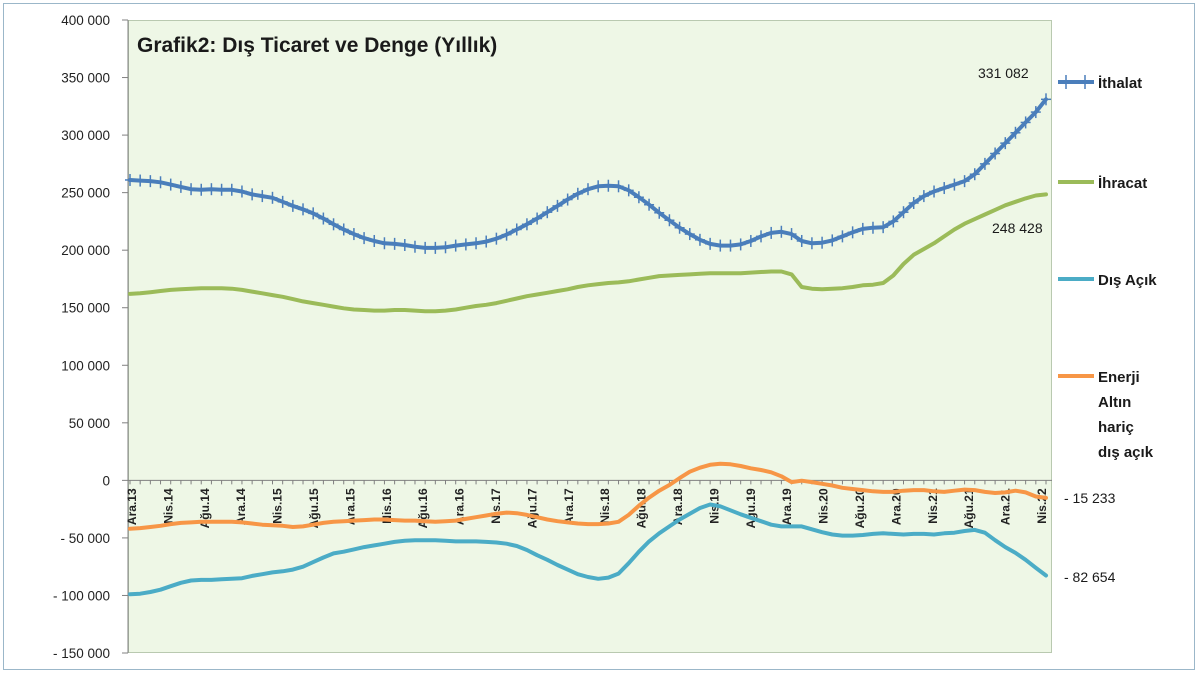  What do you see at coordinates (896, 506) in the screenshot?
I see `x-tick-label: Ara.20` at bounding box center [896, 506].